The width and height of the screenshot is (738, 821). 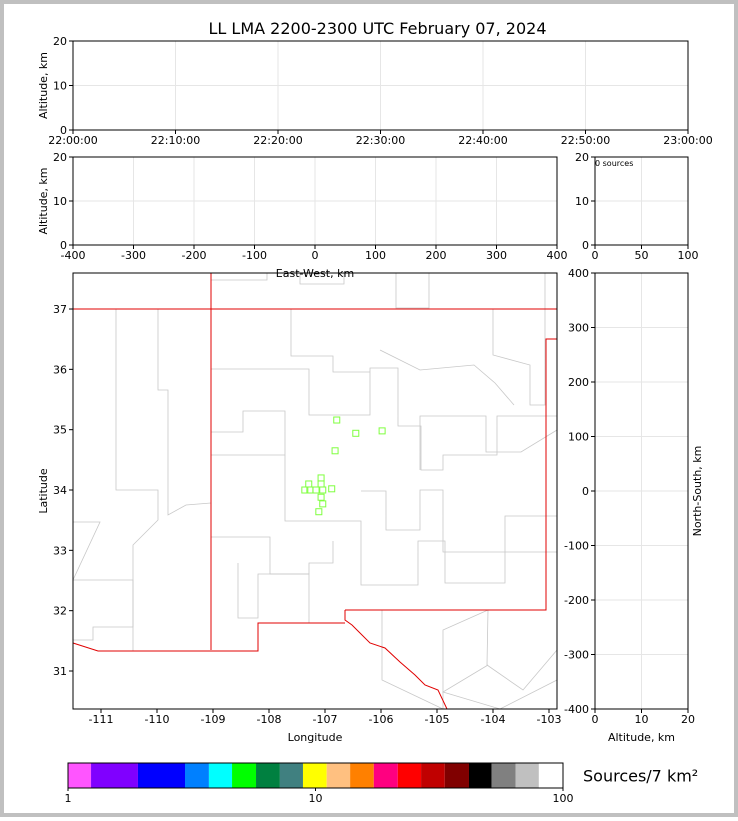 What do you see at coordinates (60, 490) in the screenshot?
I see `y-tick-label: 34` at bounding box center [60, 490].